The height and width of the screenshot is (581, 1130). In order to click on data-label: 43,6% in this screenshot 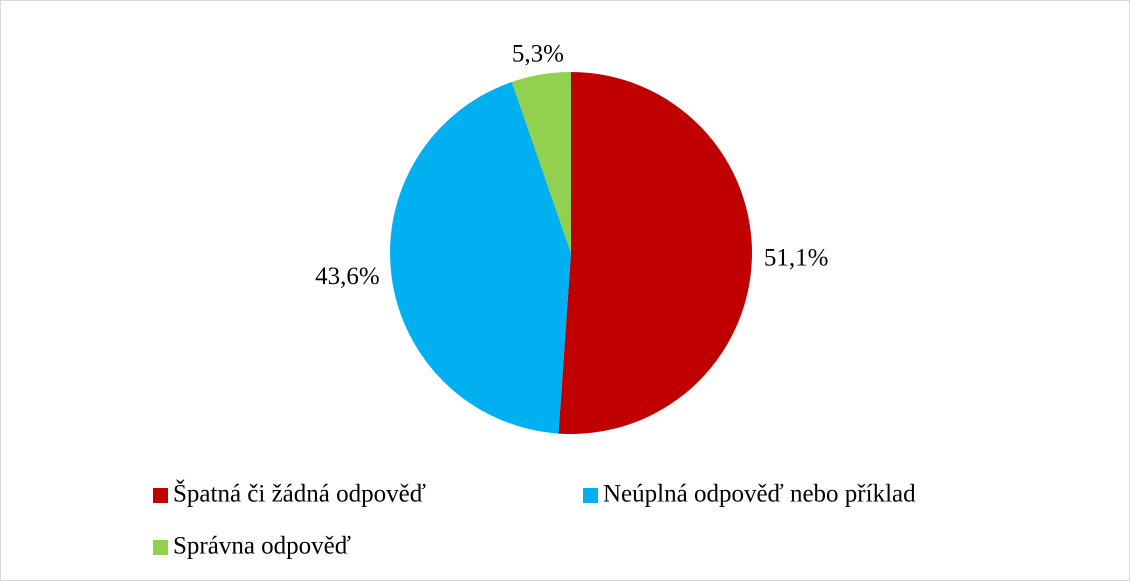, I will do `click(347, 276)`.